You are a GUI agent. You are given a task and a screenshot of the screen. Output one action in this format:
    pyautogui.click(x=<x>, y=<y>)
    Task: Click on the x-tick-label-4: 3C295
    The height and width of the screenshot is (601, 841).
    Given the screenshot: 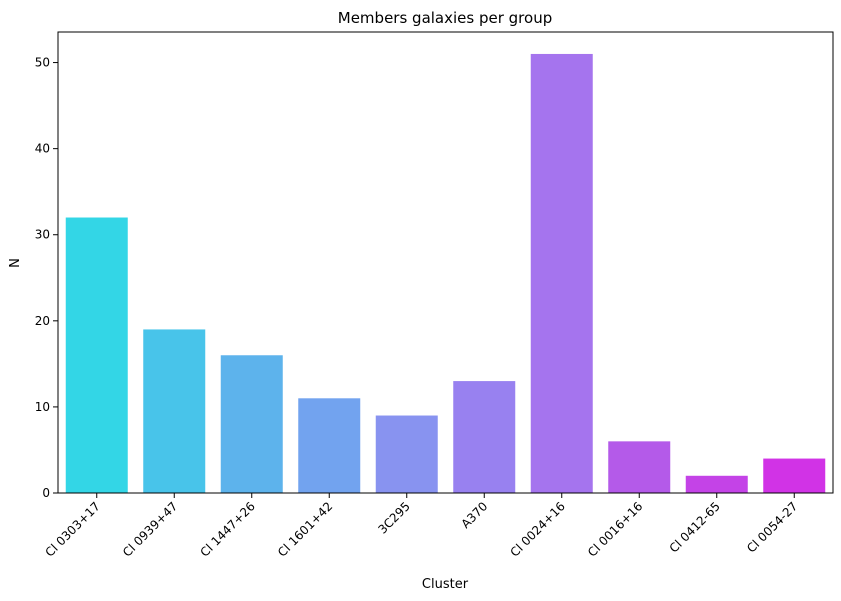 What is the action you would take?
    pyautogui.click(x=393, y=517)
    